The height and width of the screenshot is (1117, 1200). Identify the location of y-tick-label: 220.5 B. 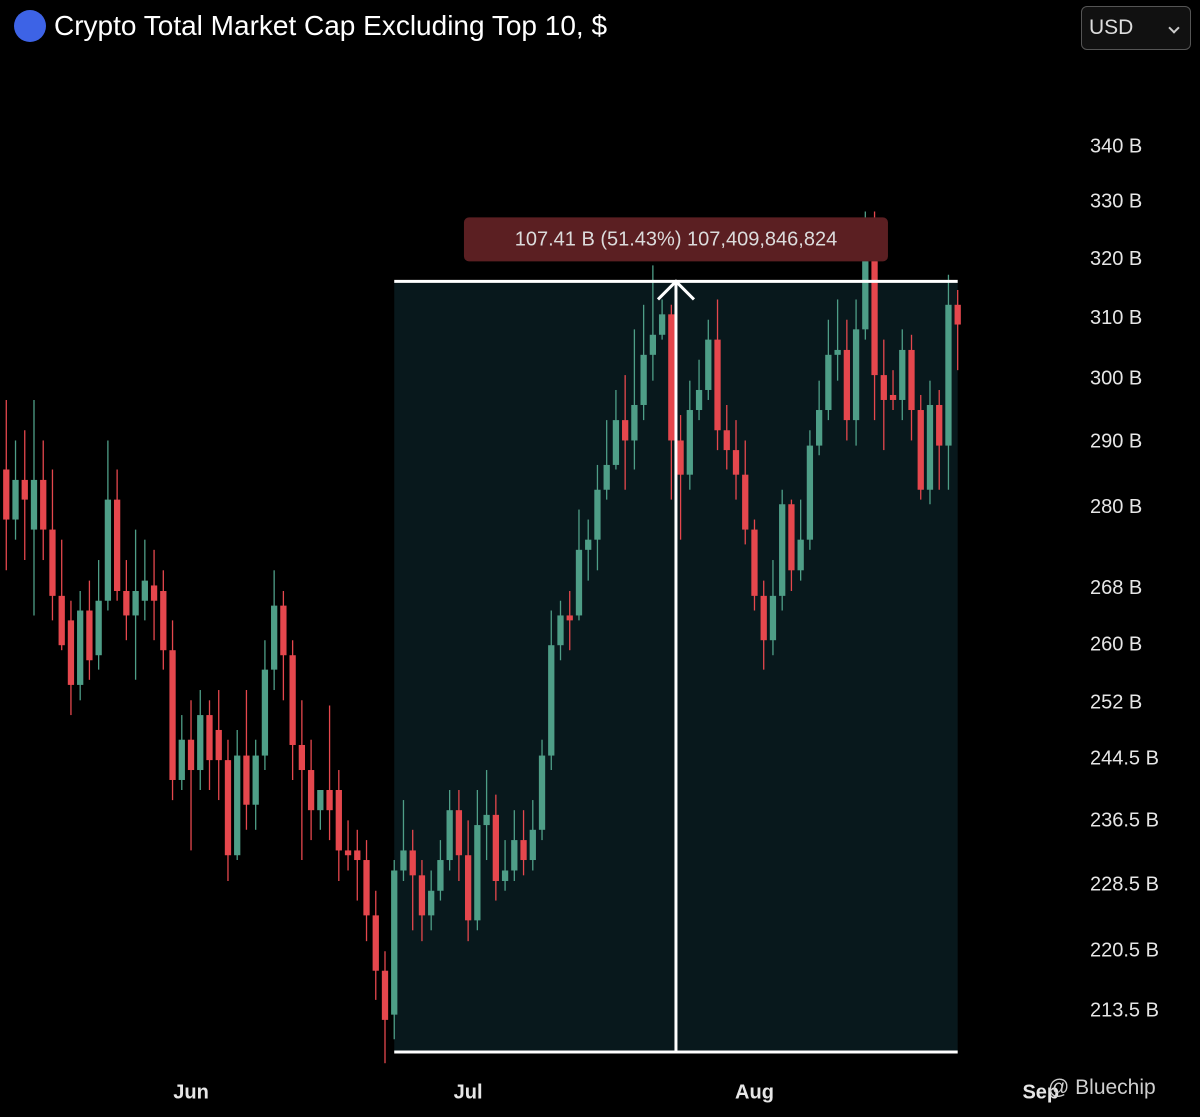
(1124, 951).